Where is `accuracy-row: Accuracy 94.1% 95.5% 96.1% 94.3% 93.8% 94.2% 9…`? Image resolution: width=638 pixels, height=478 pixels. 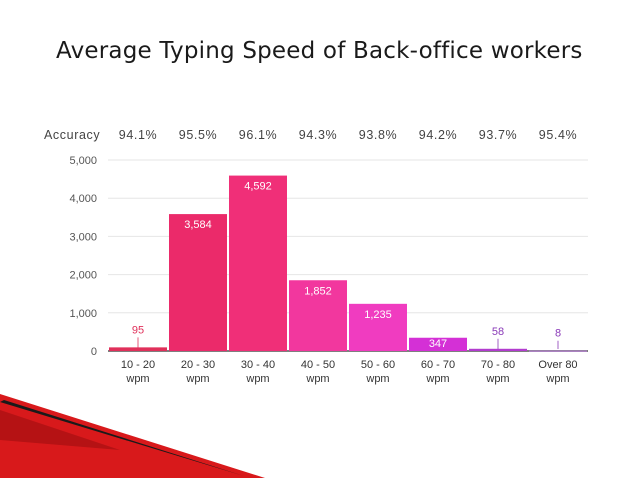 accuracy-row: Accuracy 94.1% 95.5% 96.1% 94.3% 93.8% 94.2% 9… is located at coordinates (319, 136).